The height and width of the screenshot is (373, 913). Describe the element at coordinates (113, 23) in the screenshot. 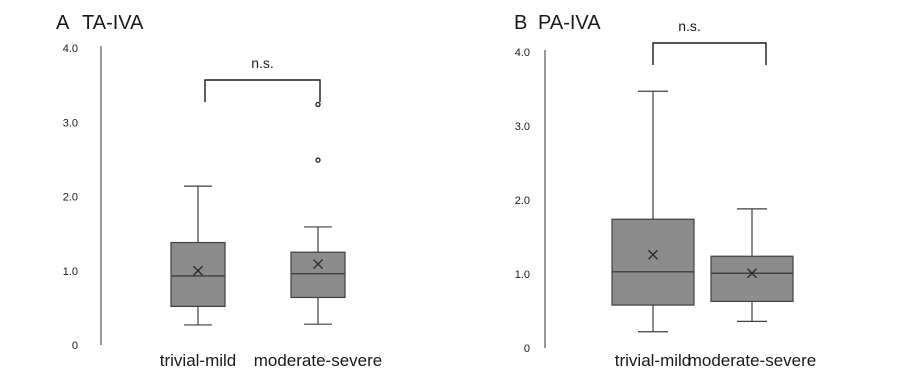

I see `panel-a-title: TA-IVA` at that location.